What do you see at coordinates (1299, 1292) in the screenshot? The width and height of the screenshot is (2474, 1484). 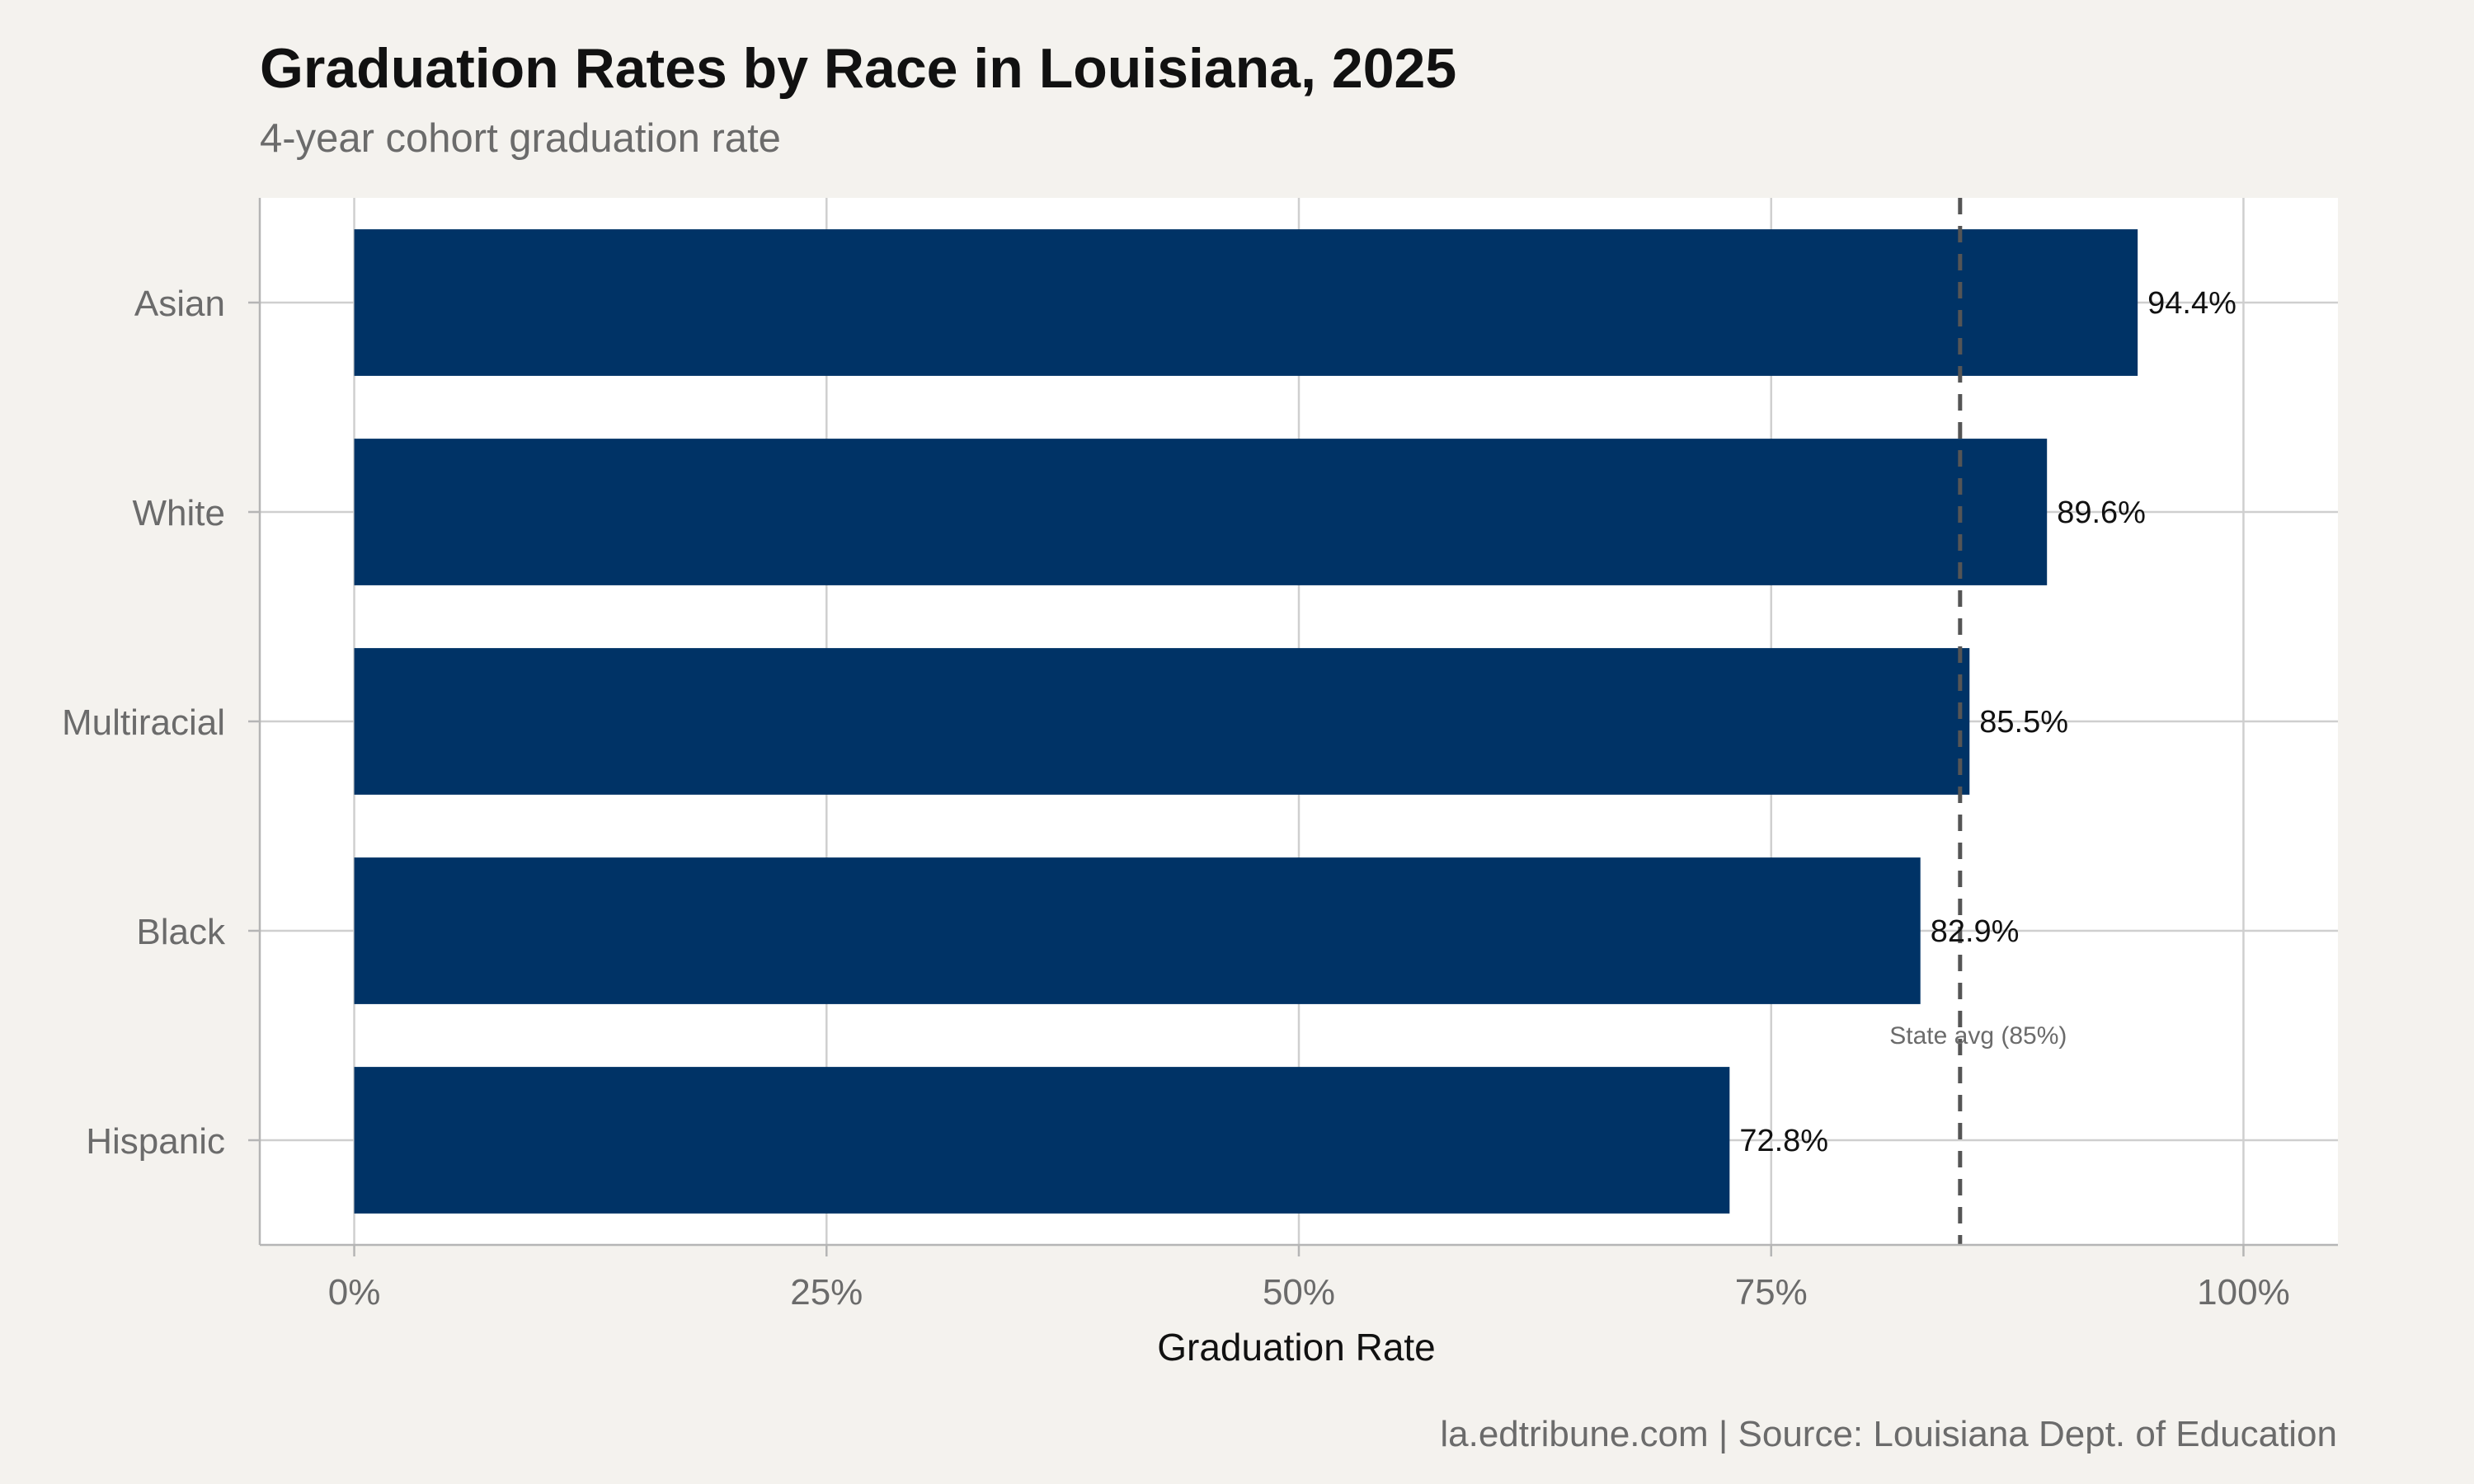 I see `x-tick-label-2: 50%` at bounding box center [1299, 1292].